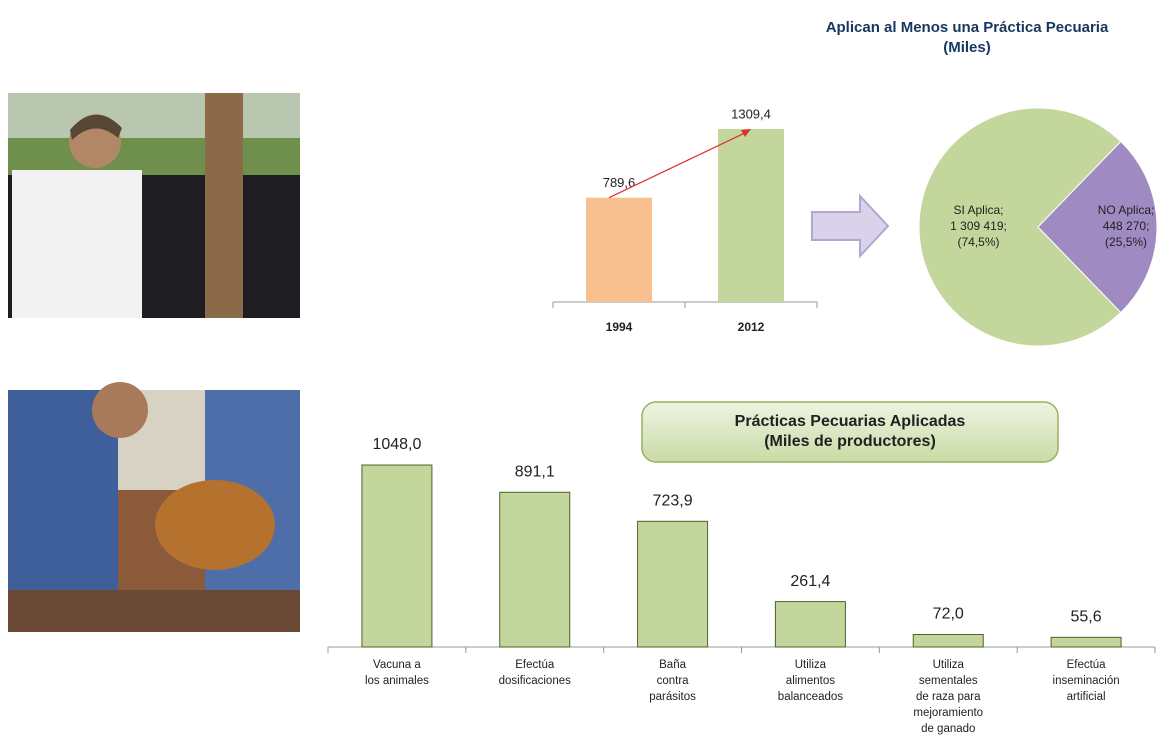  I want to click on percent-label: (25,5%), so click(1126, 242).